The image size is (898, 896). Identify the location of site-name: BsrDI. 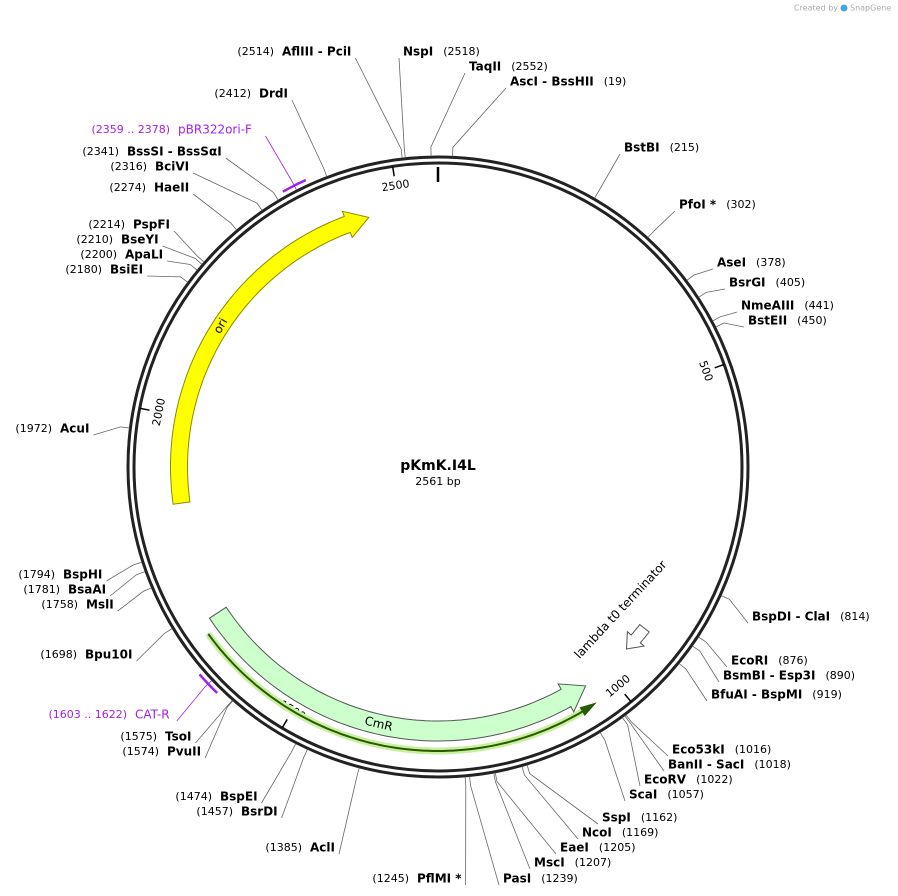
(259, 812).